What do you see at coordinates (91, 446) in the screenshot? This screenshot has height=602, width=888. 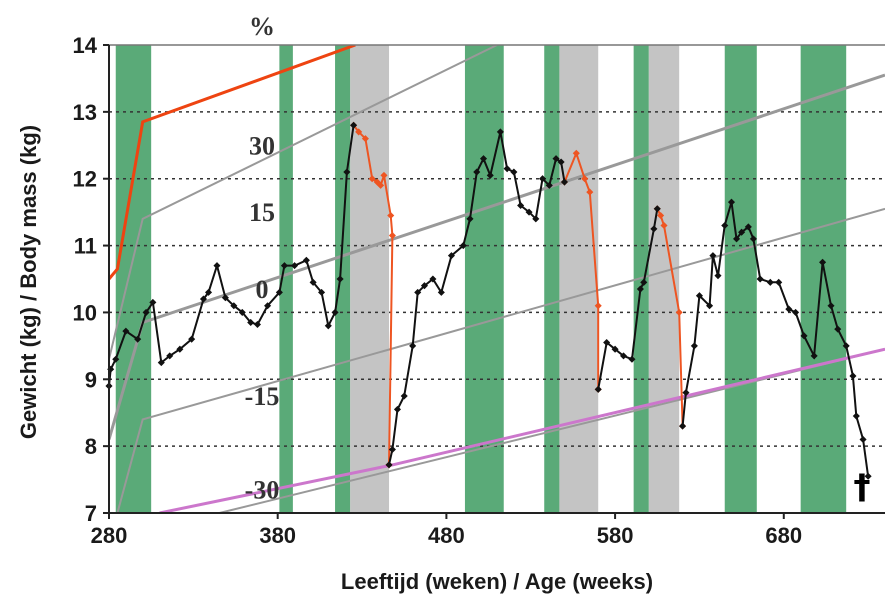 I see `y-tick-label: 8` at bounding box center [91, 446].